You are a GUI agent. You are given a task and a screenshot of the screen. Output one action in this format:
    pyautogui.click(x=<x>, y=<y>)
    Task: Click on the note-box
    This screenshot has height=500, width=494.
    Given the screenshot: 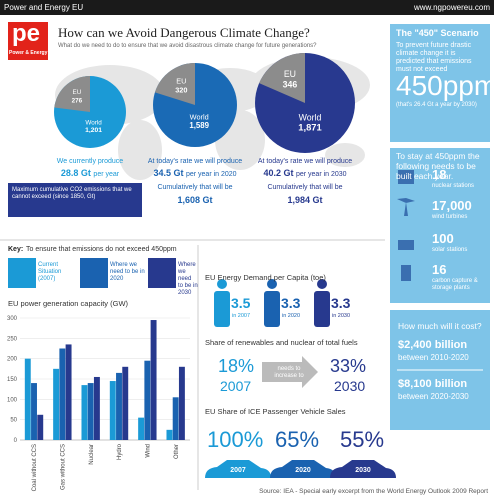 What is the action you would take?
    pyautogui.click(x=75, y=200)
    